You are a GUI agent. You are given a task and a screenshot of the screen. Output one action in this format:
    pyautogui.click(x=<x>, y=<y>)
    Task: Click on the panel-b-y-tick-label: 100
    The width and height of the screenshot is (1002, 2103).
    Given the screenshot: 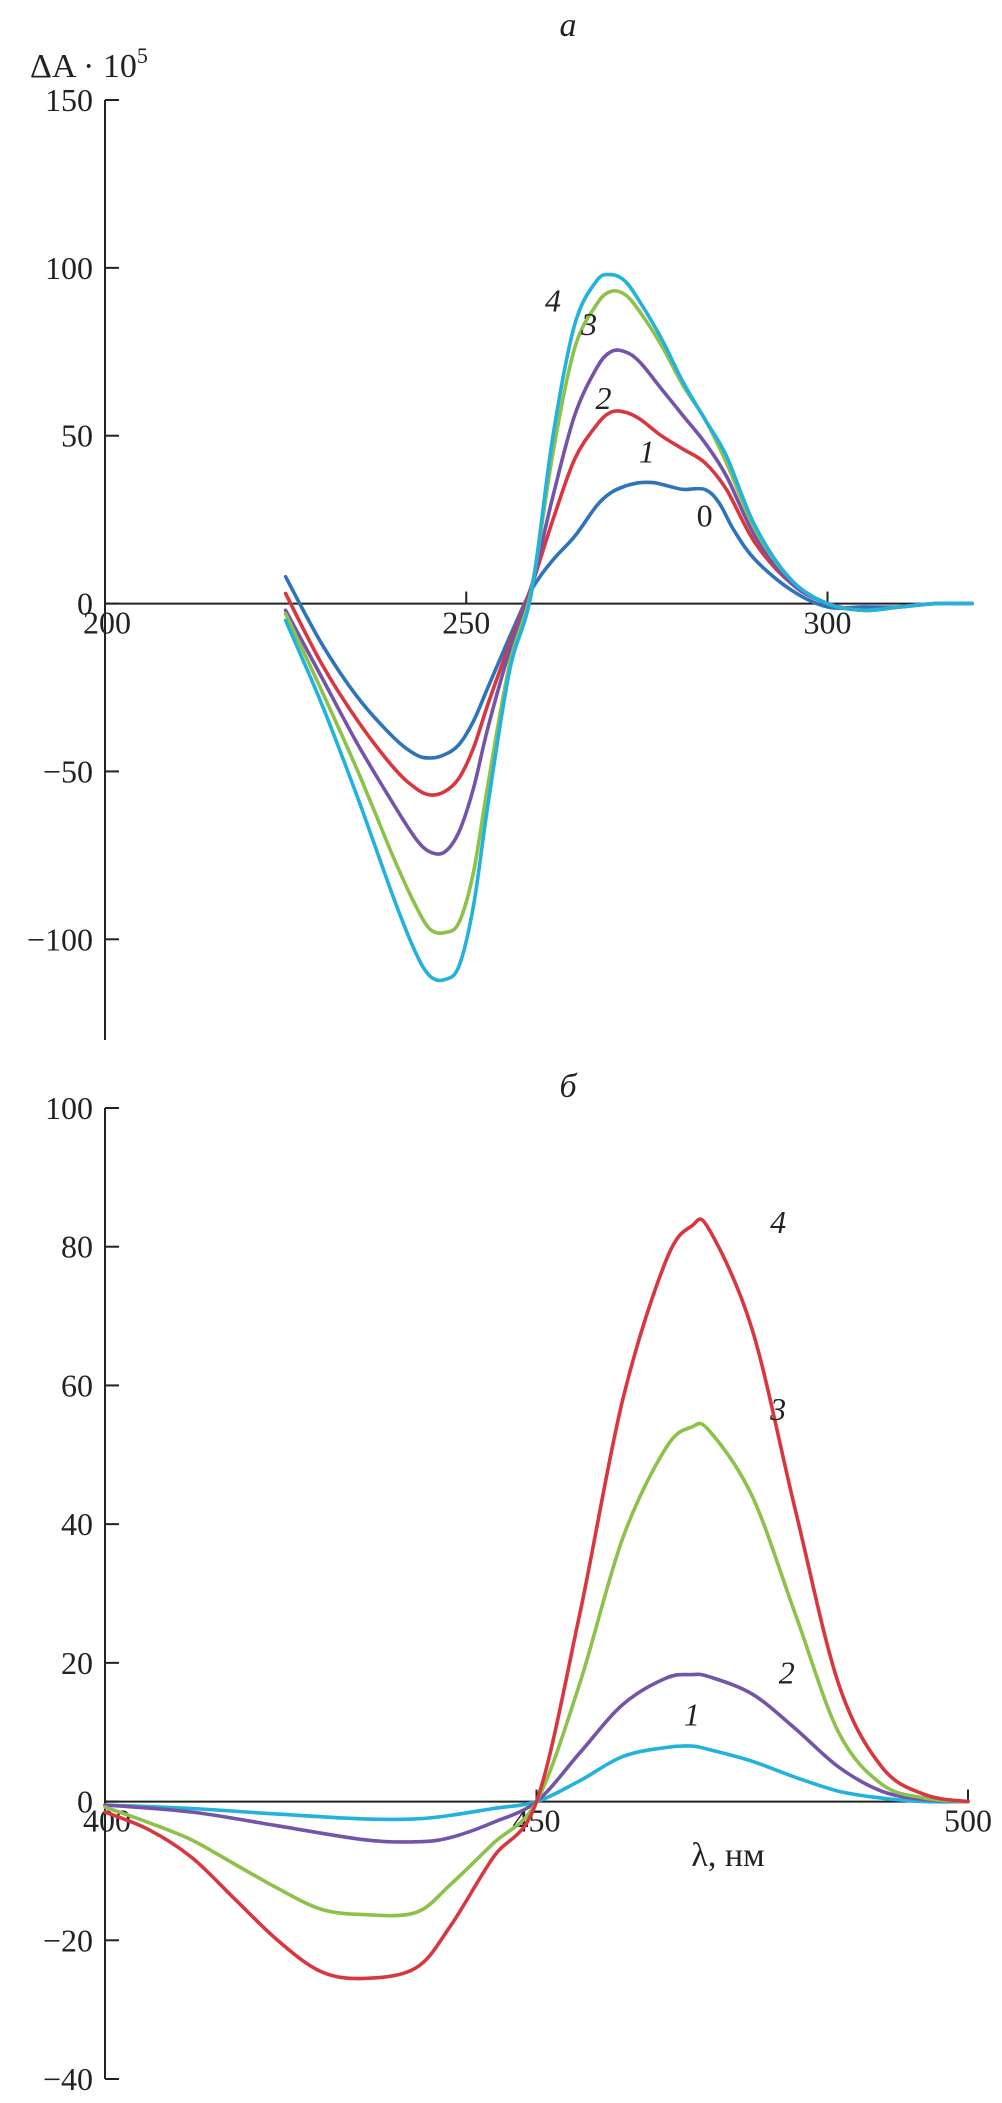 What is the action you would take?
    pyautogui.click(x=69, y=1108)
    